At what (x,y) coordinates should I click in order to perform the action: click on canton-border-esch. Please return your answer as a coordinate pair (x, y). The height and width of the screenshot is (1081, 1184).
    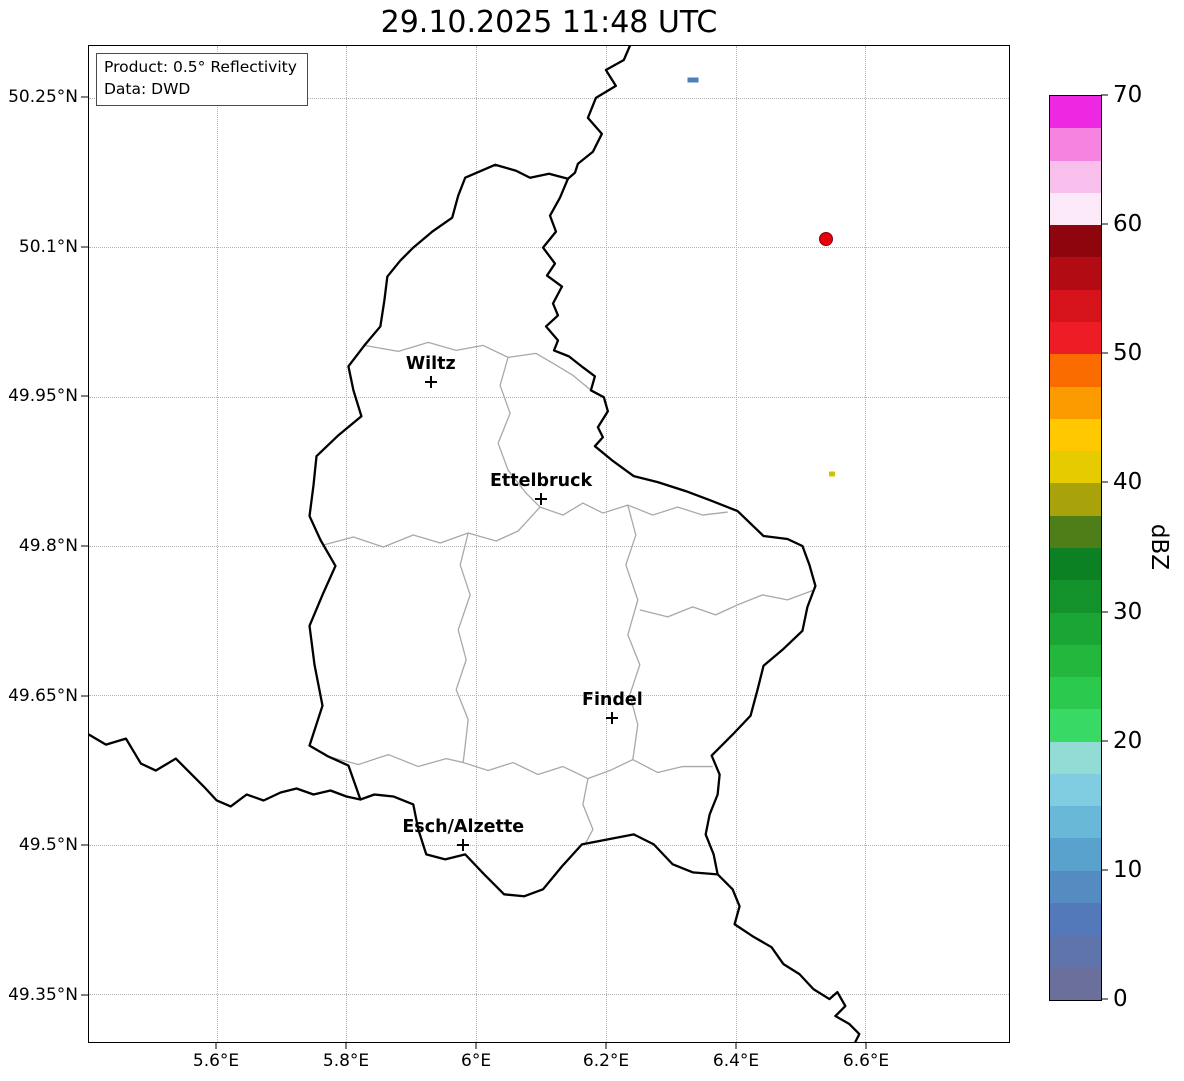
    Looking at the image, I should click on (588, 811).